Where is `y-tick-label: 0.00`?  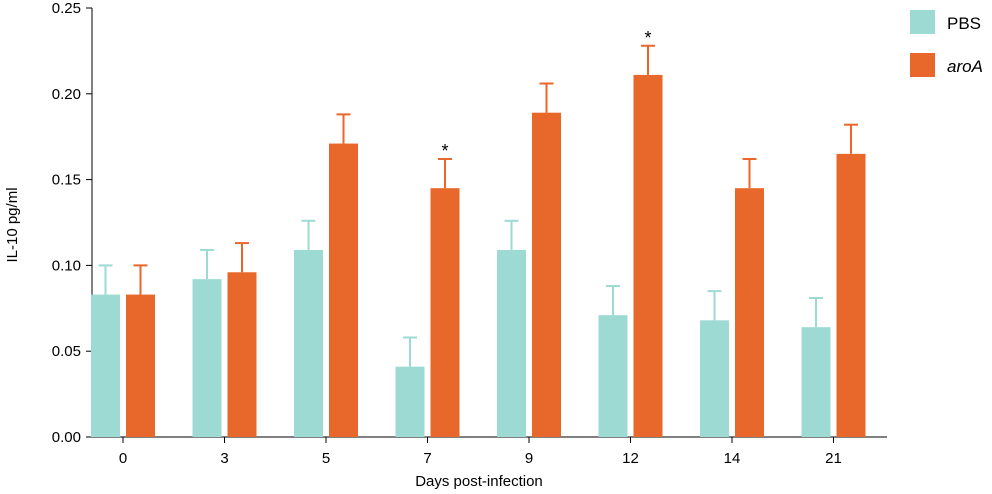 y-tick-label: 0.00 is located at coordinates (66, 437).